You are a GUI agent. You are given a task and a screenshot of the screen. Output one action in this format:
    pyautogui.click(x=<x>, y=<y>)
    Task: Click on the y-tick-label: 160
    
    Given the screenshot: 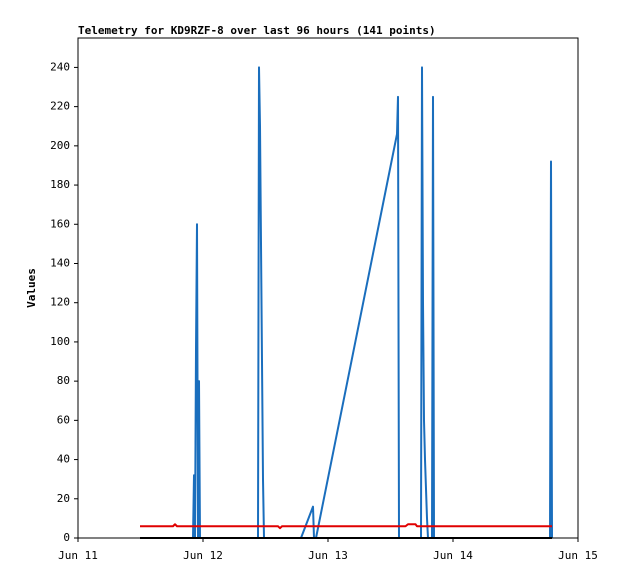 What is the action you would take?
    pyautogui.click(x=60, y=223)
    